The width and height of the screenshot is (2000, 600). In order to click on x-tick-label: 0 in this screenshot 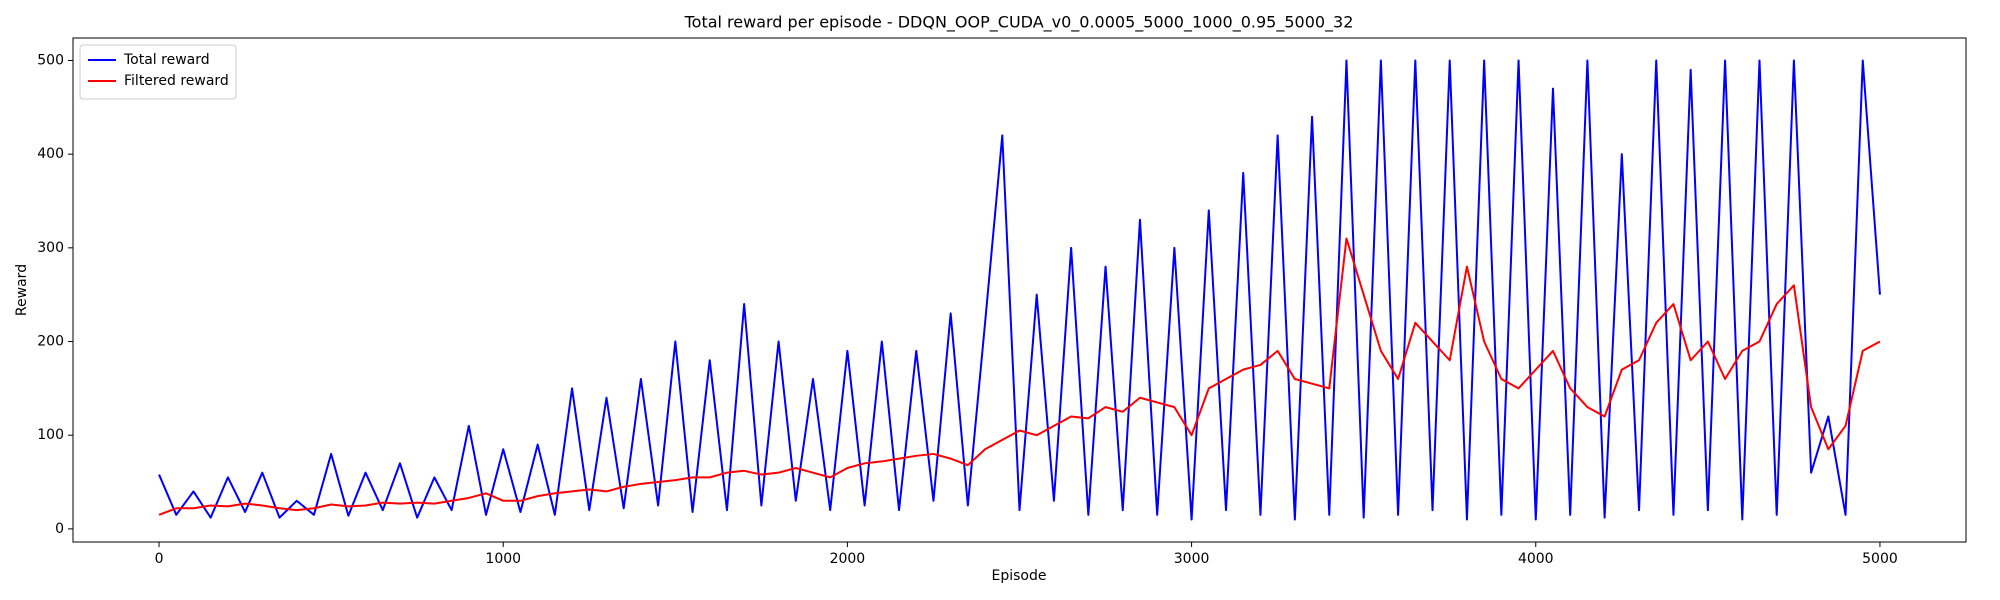, I will do `click(159, 559)`.